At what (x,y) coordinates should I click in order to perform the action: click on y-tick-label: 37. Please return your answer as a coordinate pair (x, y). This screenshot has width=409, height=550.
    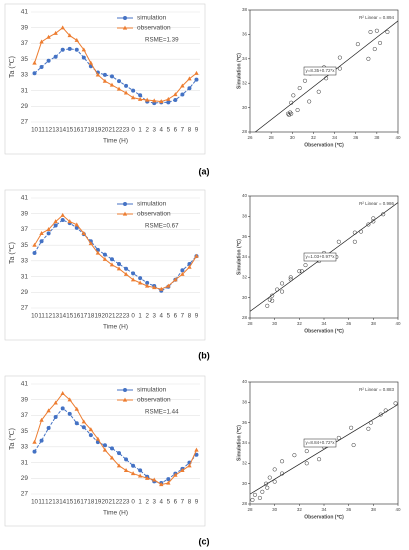
    Looking at the image, I should click on (25, 415).